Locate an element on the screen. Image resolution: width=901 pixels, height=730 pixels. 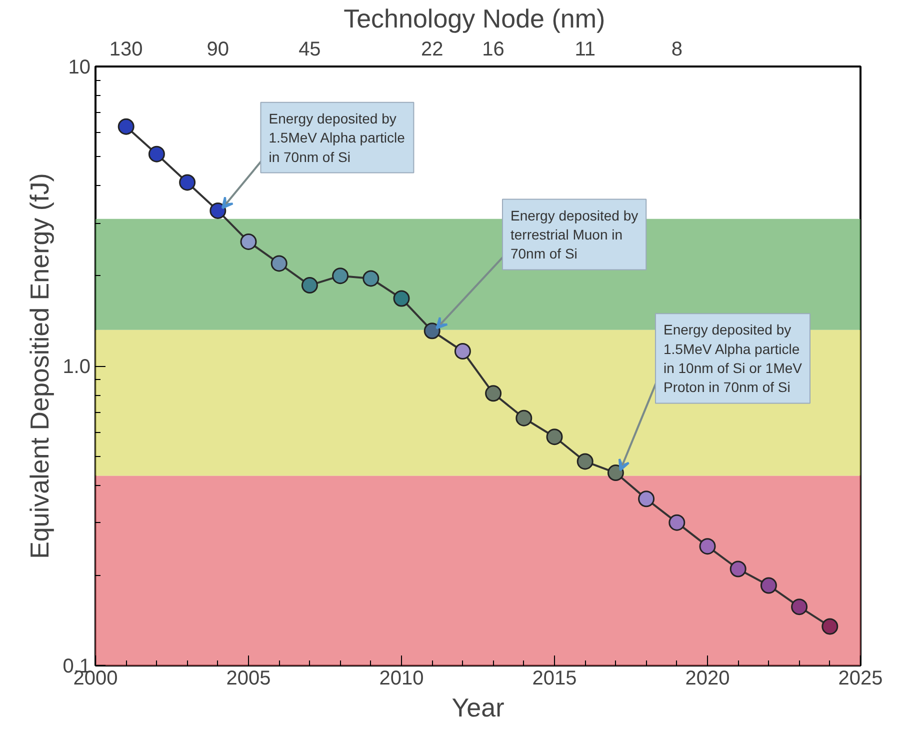
x-tick-label: 2010 is located at coordinates (401, 679).